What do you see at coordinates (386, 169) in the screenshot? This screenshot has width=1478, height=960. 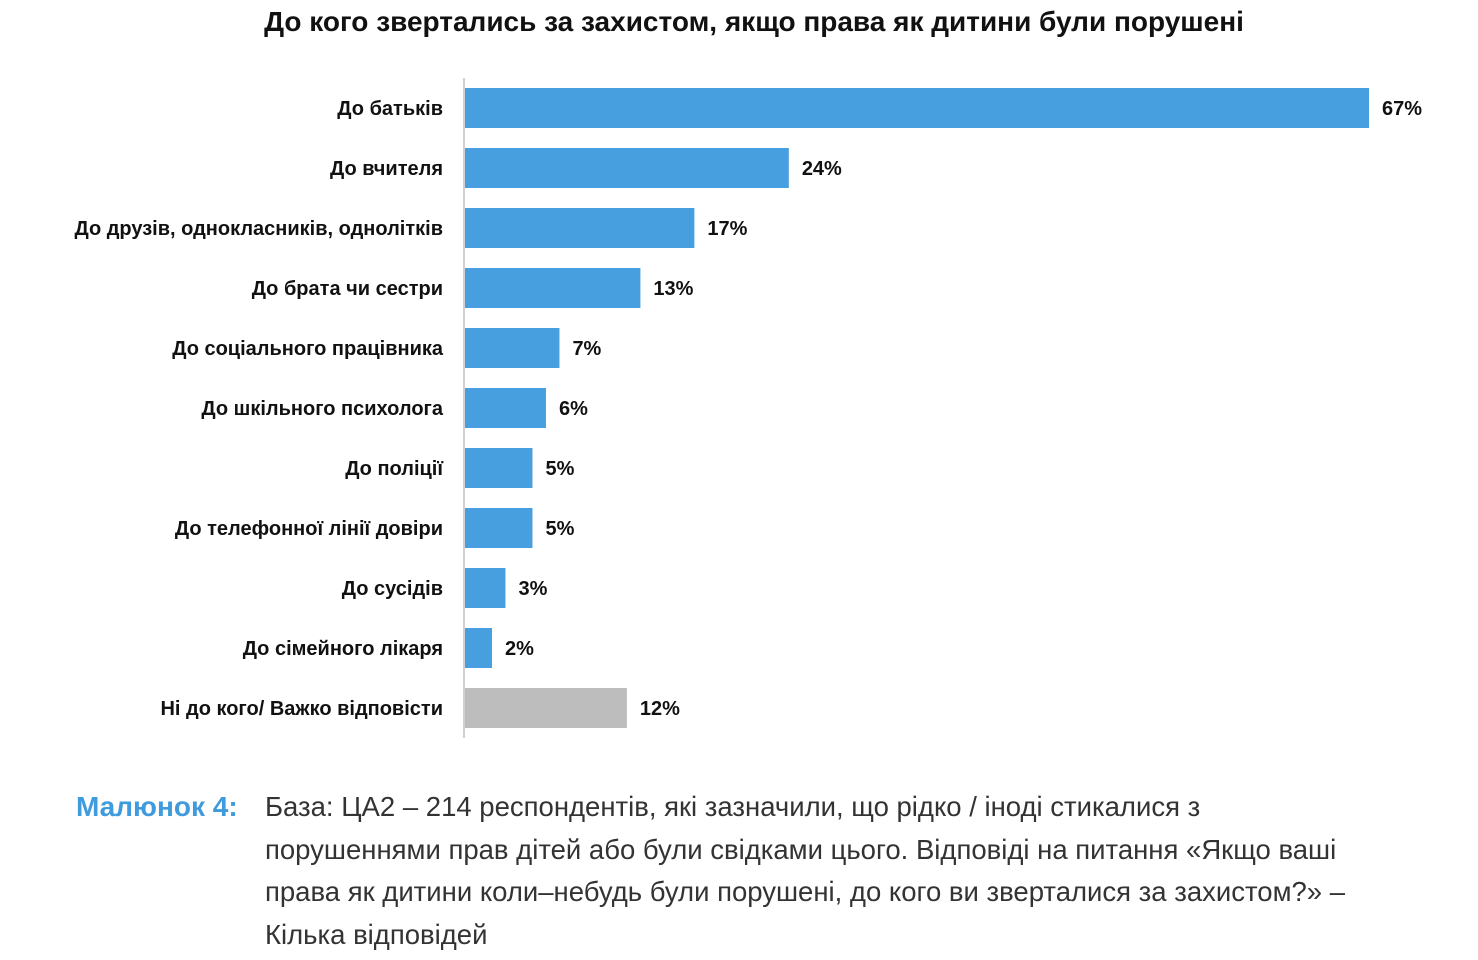 I see `category-label: До вчителя` at bounding box center [386, 169].